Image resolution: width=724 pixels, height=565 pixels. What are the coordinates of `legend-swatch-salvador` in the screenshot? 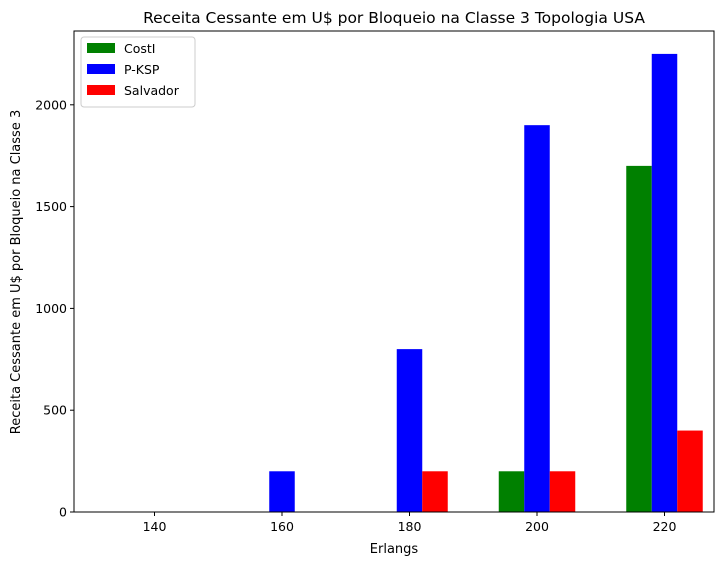 It's located at (101, 90).